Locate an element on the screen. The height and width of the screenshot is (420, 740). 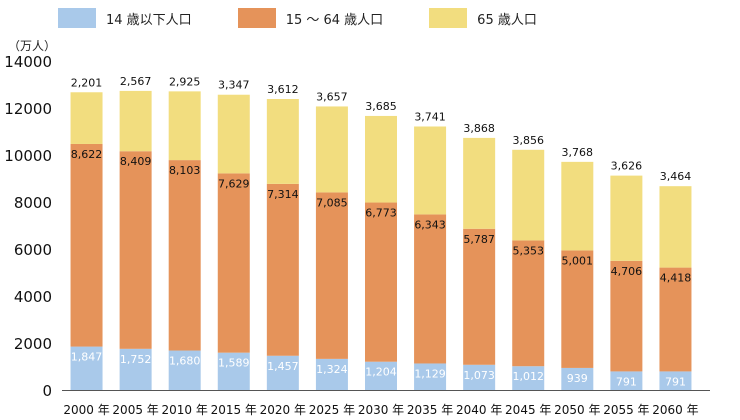
data-label-under-14: 1,073 is located at coordinates (479, 375).